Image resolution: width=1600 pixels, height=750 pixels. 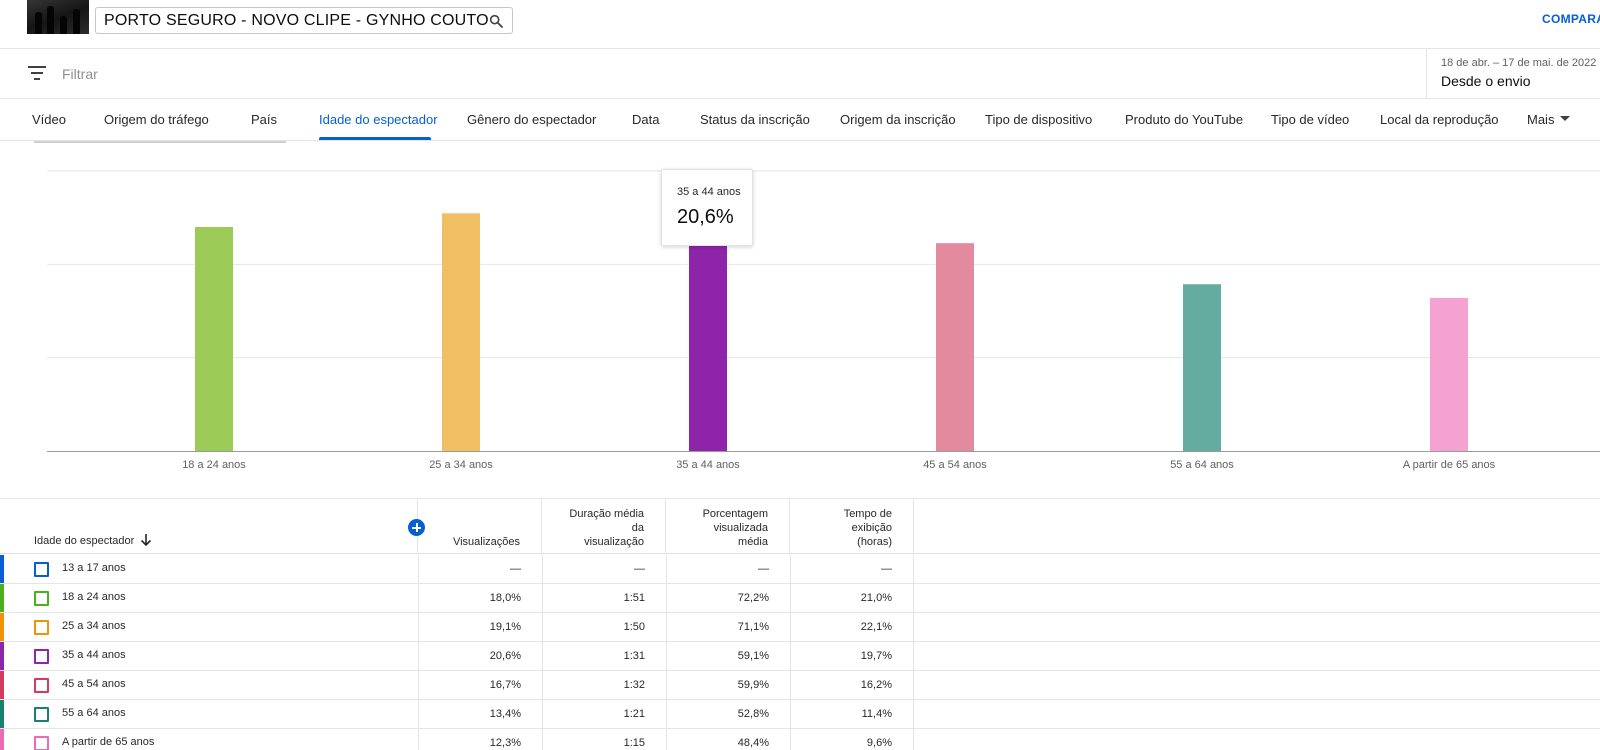 What do you see at coordinates (728, 598) in the screenshot?
I see `cell-avg-pct: 72,2%` at bounding box center [728, 598].